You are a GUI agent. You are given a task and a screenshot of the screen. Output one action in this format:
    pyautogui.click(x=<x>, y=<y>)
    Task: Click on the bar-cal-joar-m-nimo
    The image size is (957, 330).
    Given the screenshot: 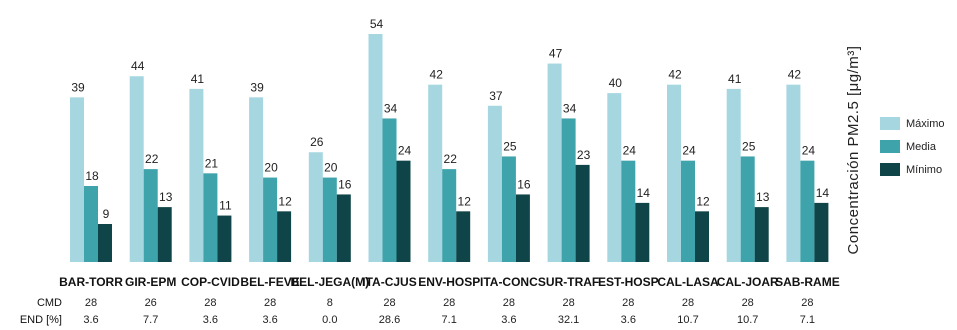 What is the action you would take?
    pyautogui.click(x=761, y=234)
    